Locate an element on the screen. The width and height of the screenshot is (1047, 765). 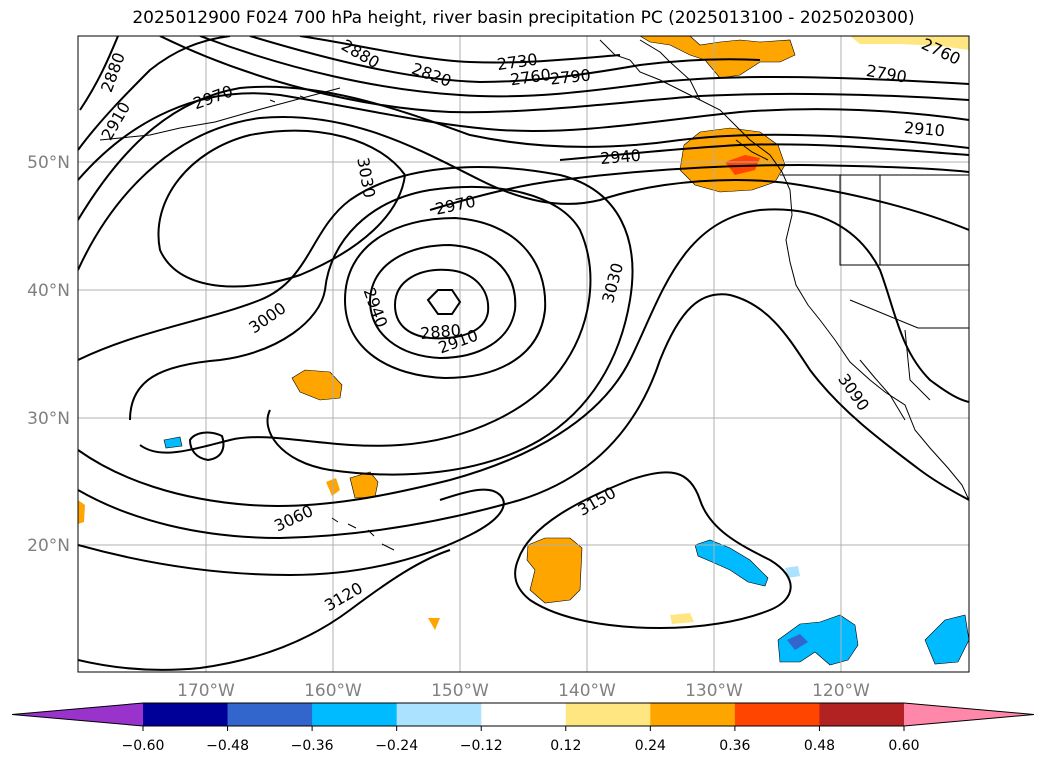
lon-label: 150°W is located at coordinates (460, 691).